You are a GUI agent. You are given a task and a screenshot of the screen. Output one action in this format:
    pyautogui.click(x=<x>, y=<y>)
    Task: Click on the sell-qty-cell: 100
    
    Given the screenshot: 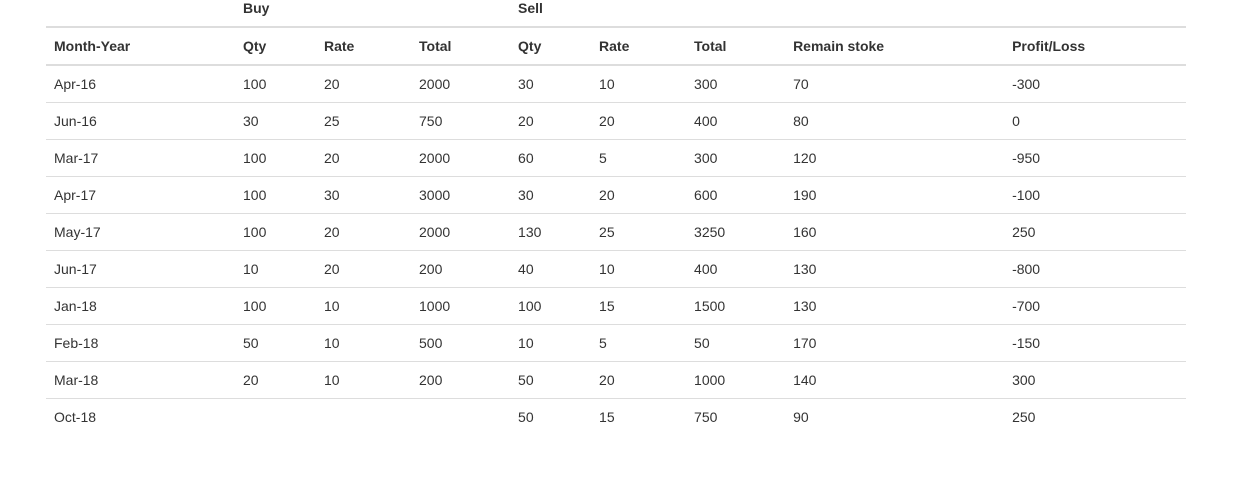 What is the action you would take?
    pyautogui.click(x=551, y=306)
    